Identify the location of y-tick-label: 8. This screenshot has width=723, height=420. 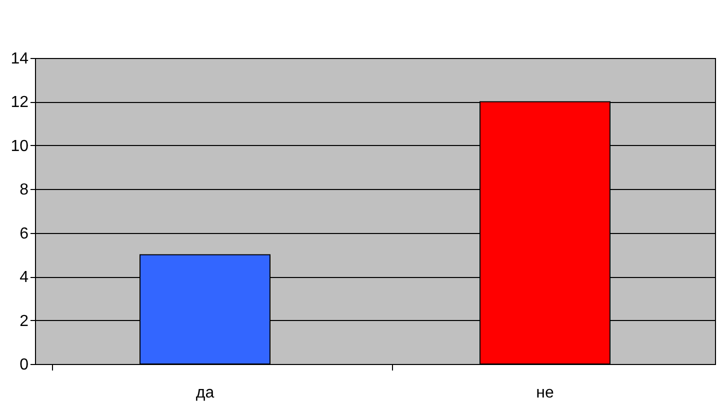
(24, 190).